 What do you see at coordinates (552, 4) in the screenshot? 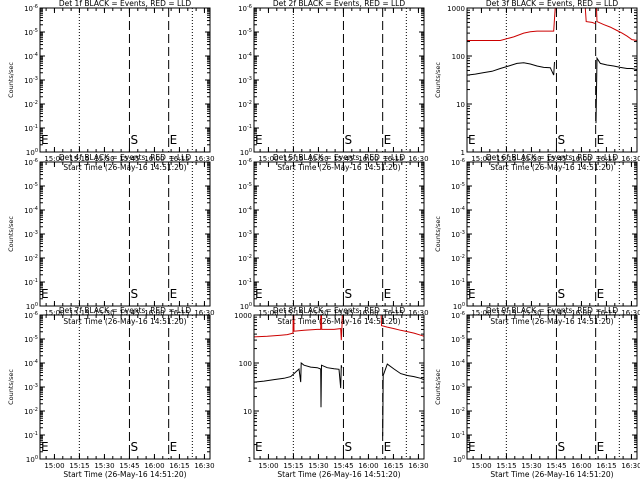
I see `panel-title: Det 3f BLACK = Events, RED = LLD` at bounding box center [552, 4].